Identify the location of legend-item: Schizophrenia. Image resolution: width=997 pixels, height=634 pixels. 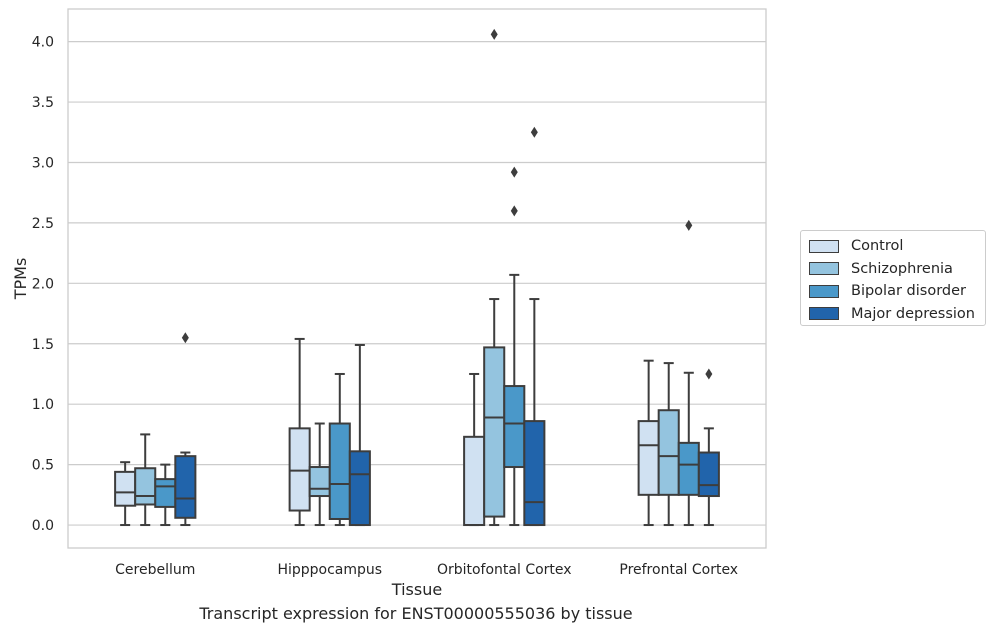
(893, 269).